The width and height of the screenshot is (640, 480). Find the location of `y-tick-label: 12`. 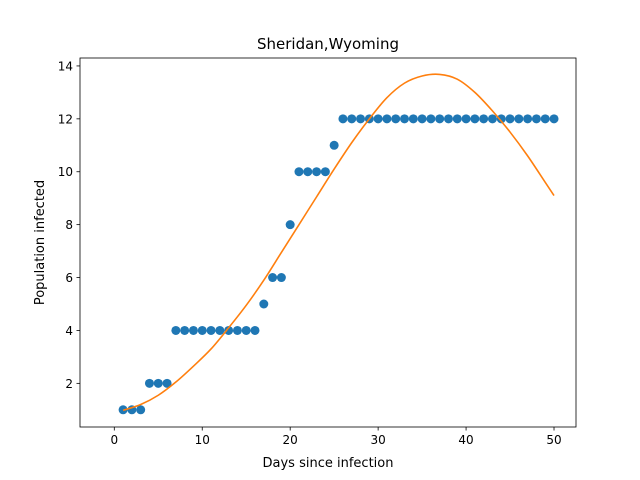

y-tick-label: 12 is located at coordinates (65, 119).